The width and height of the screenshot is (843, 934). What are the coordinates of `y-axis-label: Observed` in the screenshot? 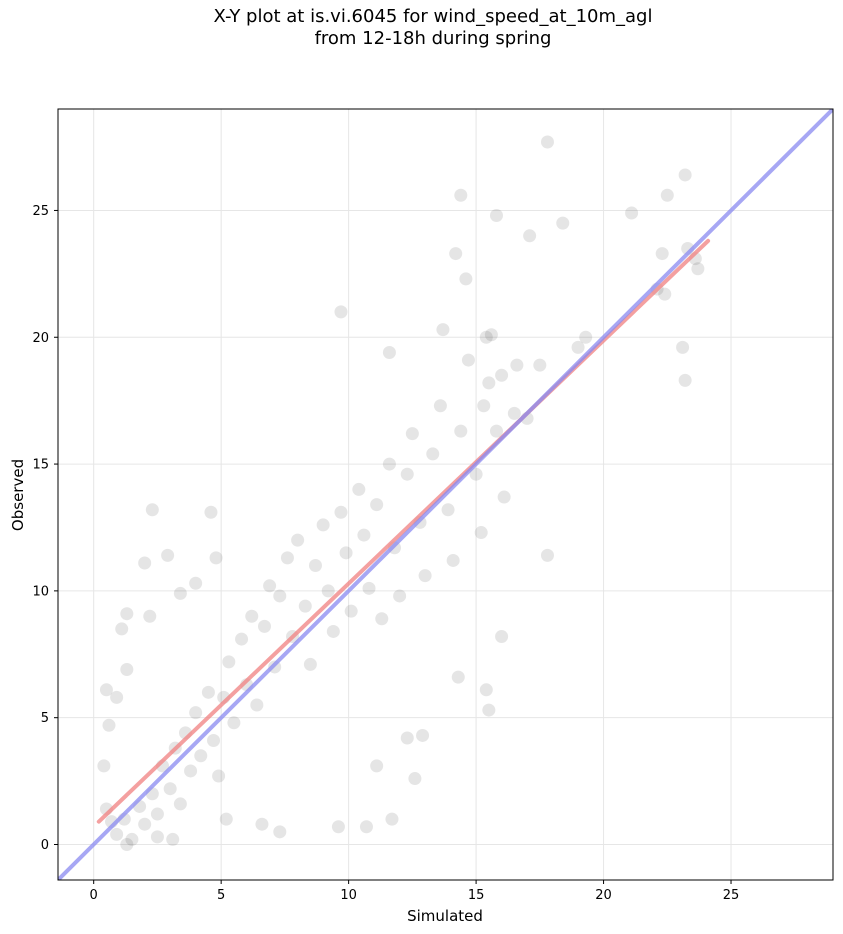 It's located at (18, 495).